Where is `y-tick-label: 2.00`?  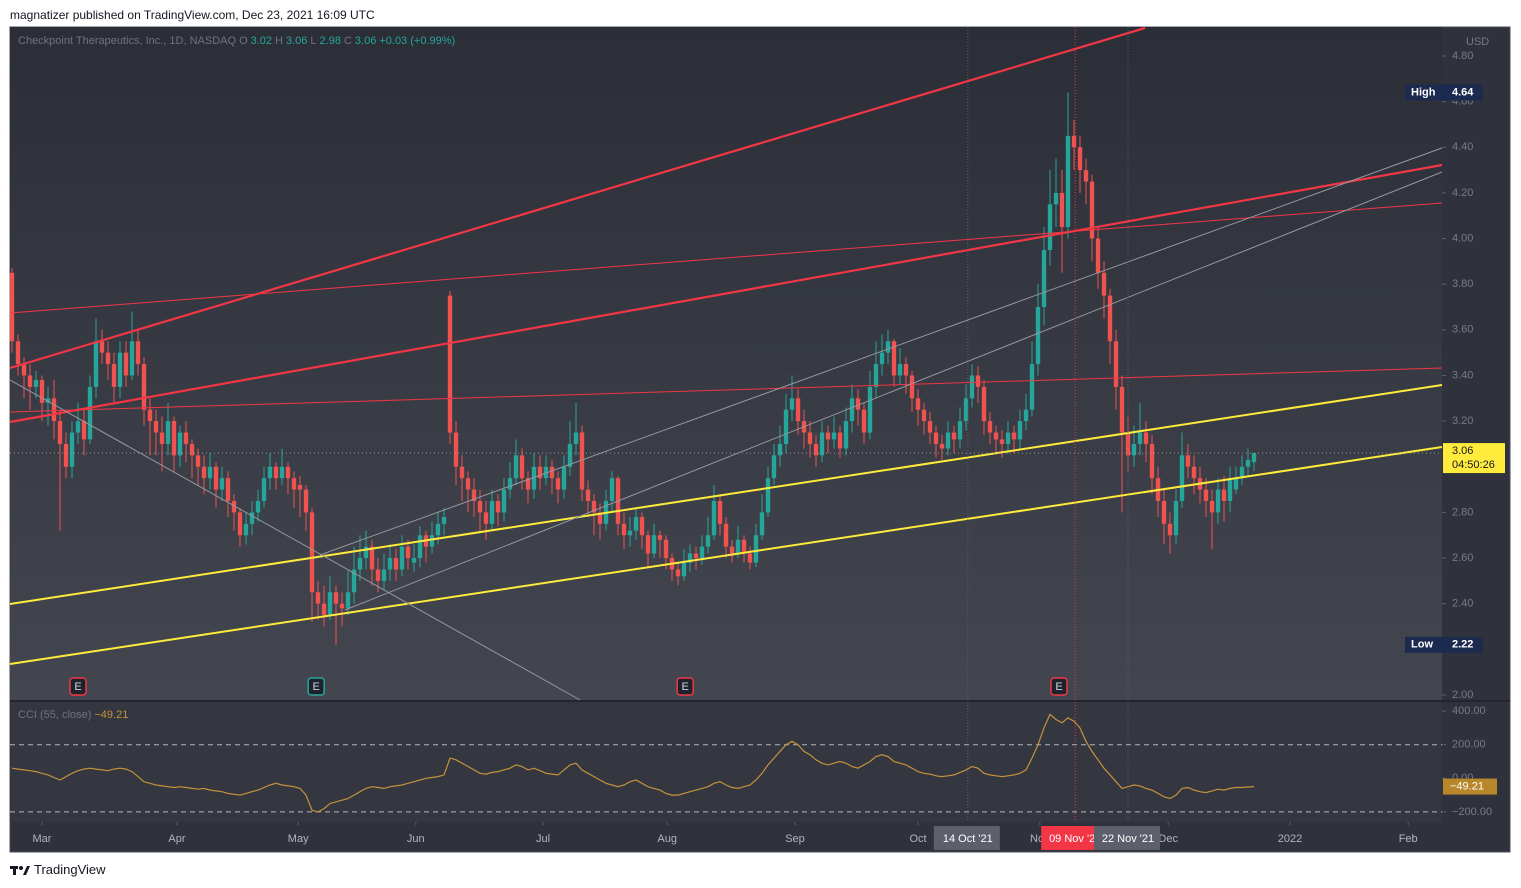 y-tick-label: 2.00 is located at coordinates (1462, 695).